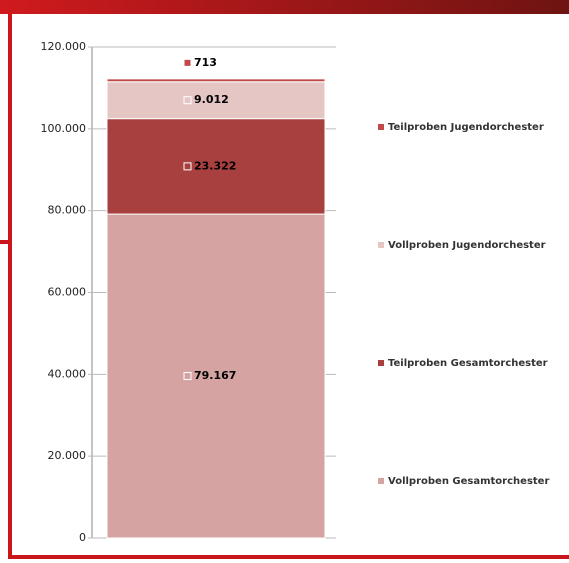 This screenshot has height=563, width=569. I want to click on frame-bottom, so click(288, 557).